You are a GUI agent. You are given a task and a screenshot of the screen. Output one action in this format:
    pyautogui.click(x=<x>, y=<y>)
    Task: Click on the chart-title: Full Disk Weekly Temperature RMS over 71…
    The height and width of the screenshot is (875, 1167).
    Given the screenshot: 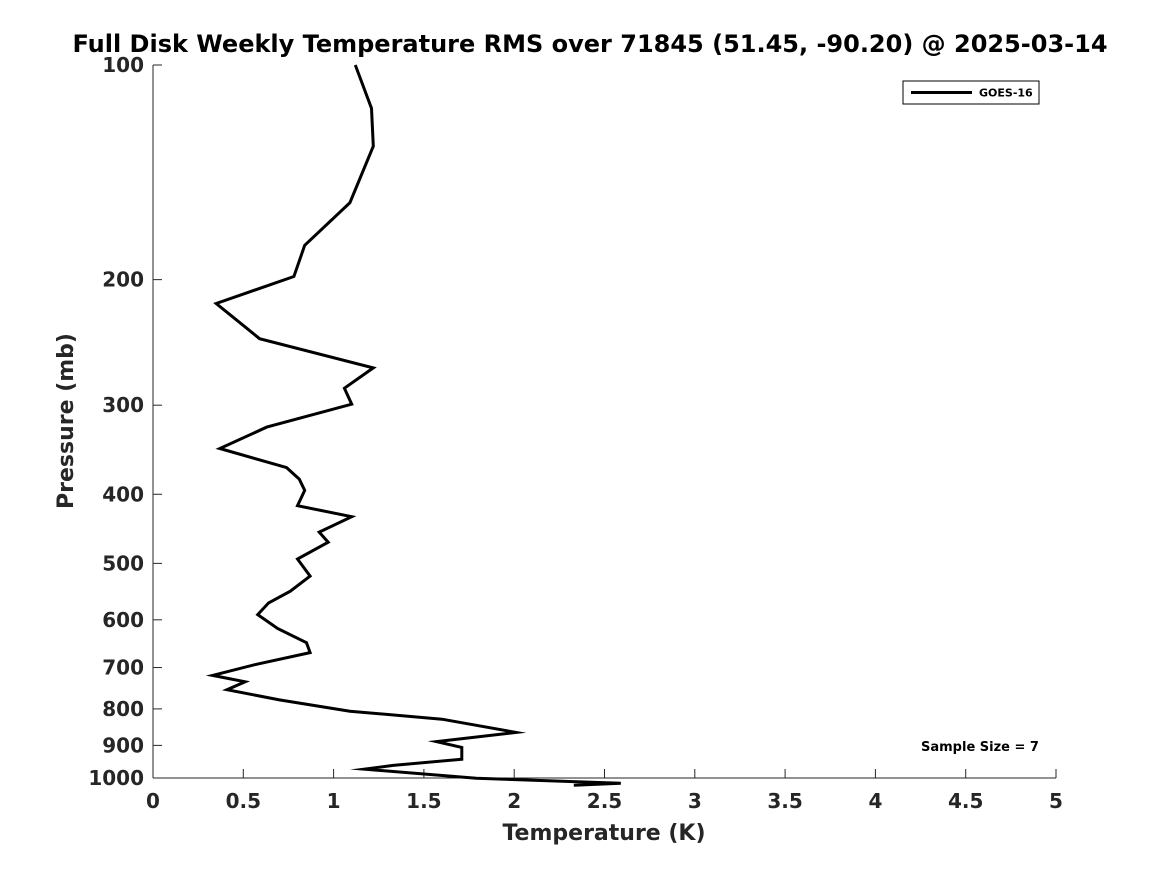 What is the action you would take?
    pyautogui.click(x=589, y=44)
    